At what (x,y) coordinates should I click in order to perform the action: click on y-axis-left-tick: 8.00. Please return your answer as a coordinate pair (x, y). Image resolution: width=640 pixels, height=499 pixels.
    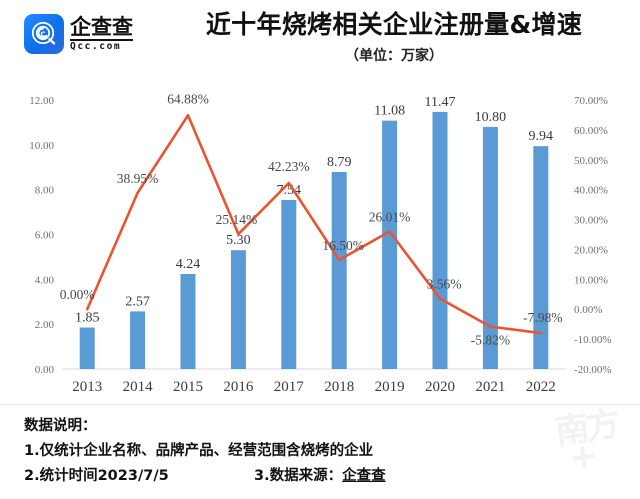
    Looking at the image, I should click on (45, 191).